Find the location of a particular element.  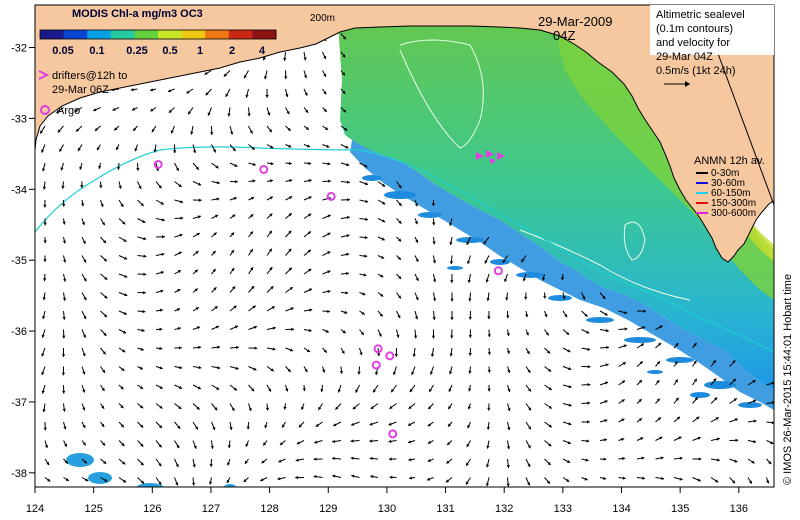

y-tick-label: -33 is located at coordinates (19, 119).